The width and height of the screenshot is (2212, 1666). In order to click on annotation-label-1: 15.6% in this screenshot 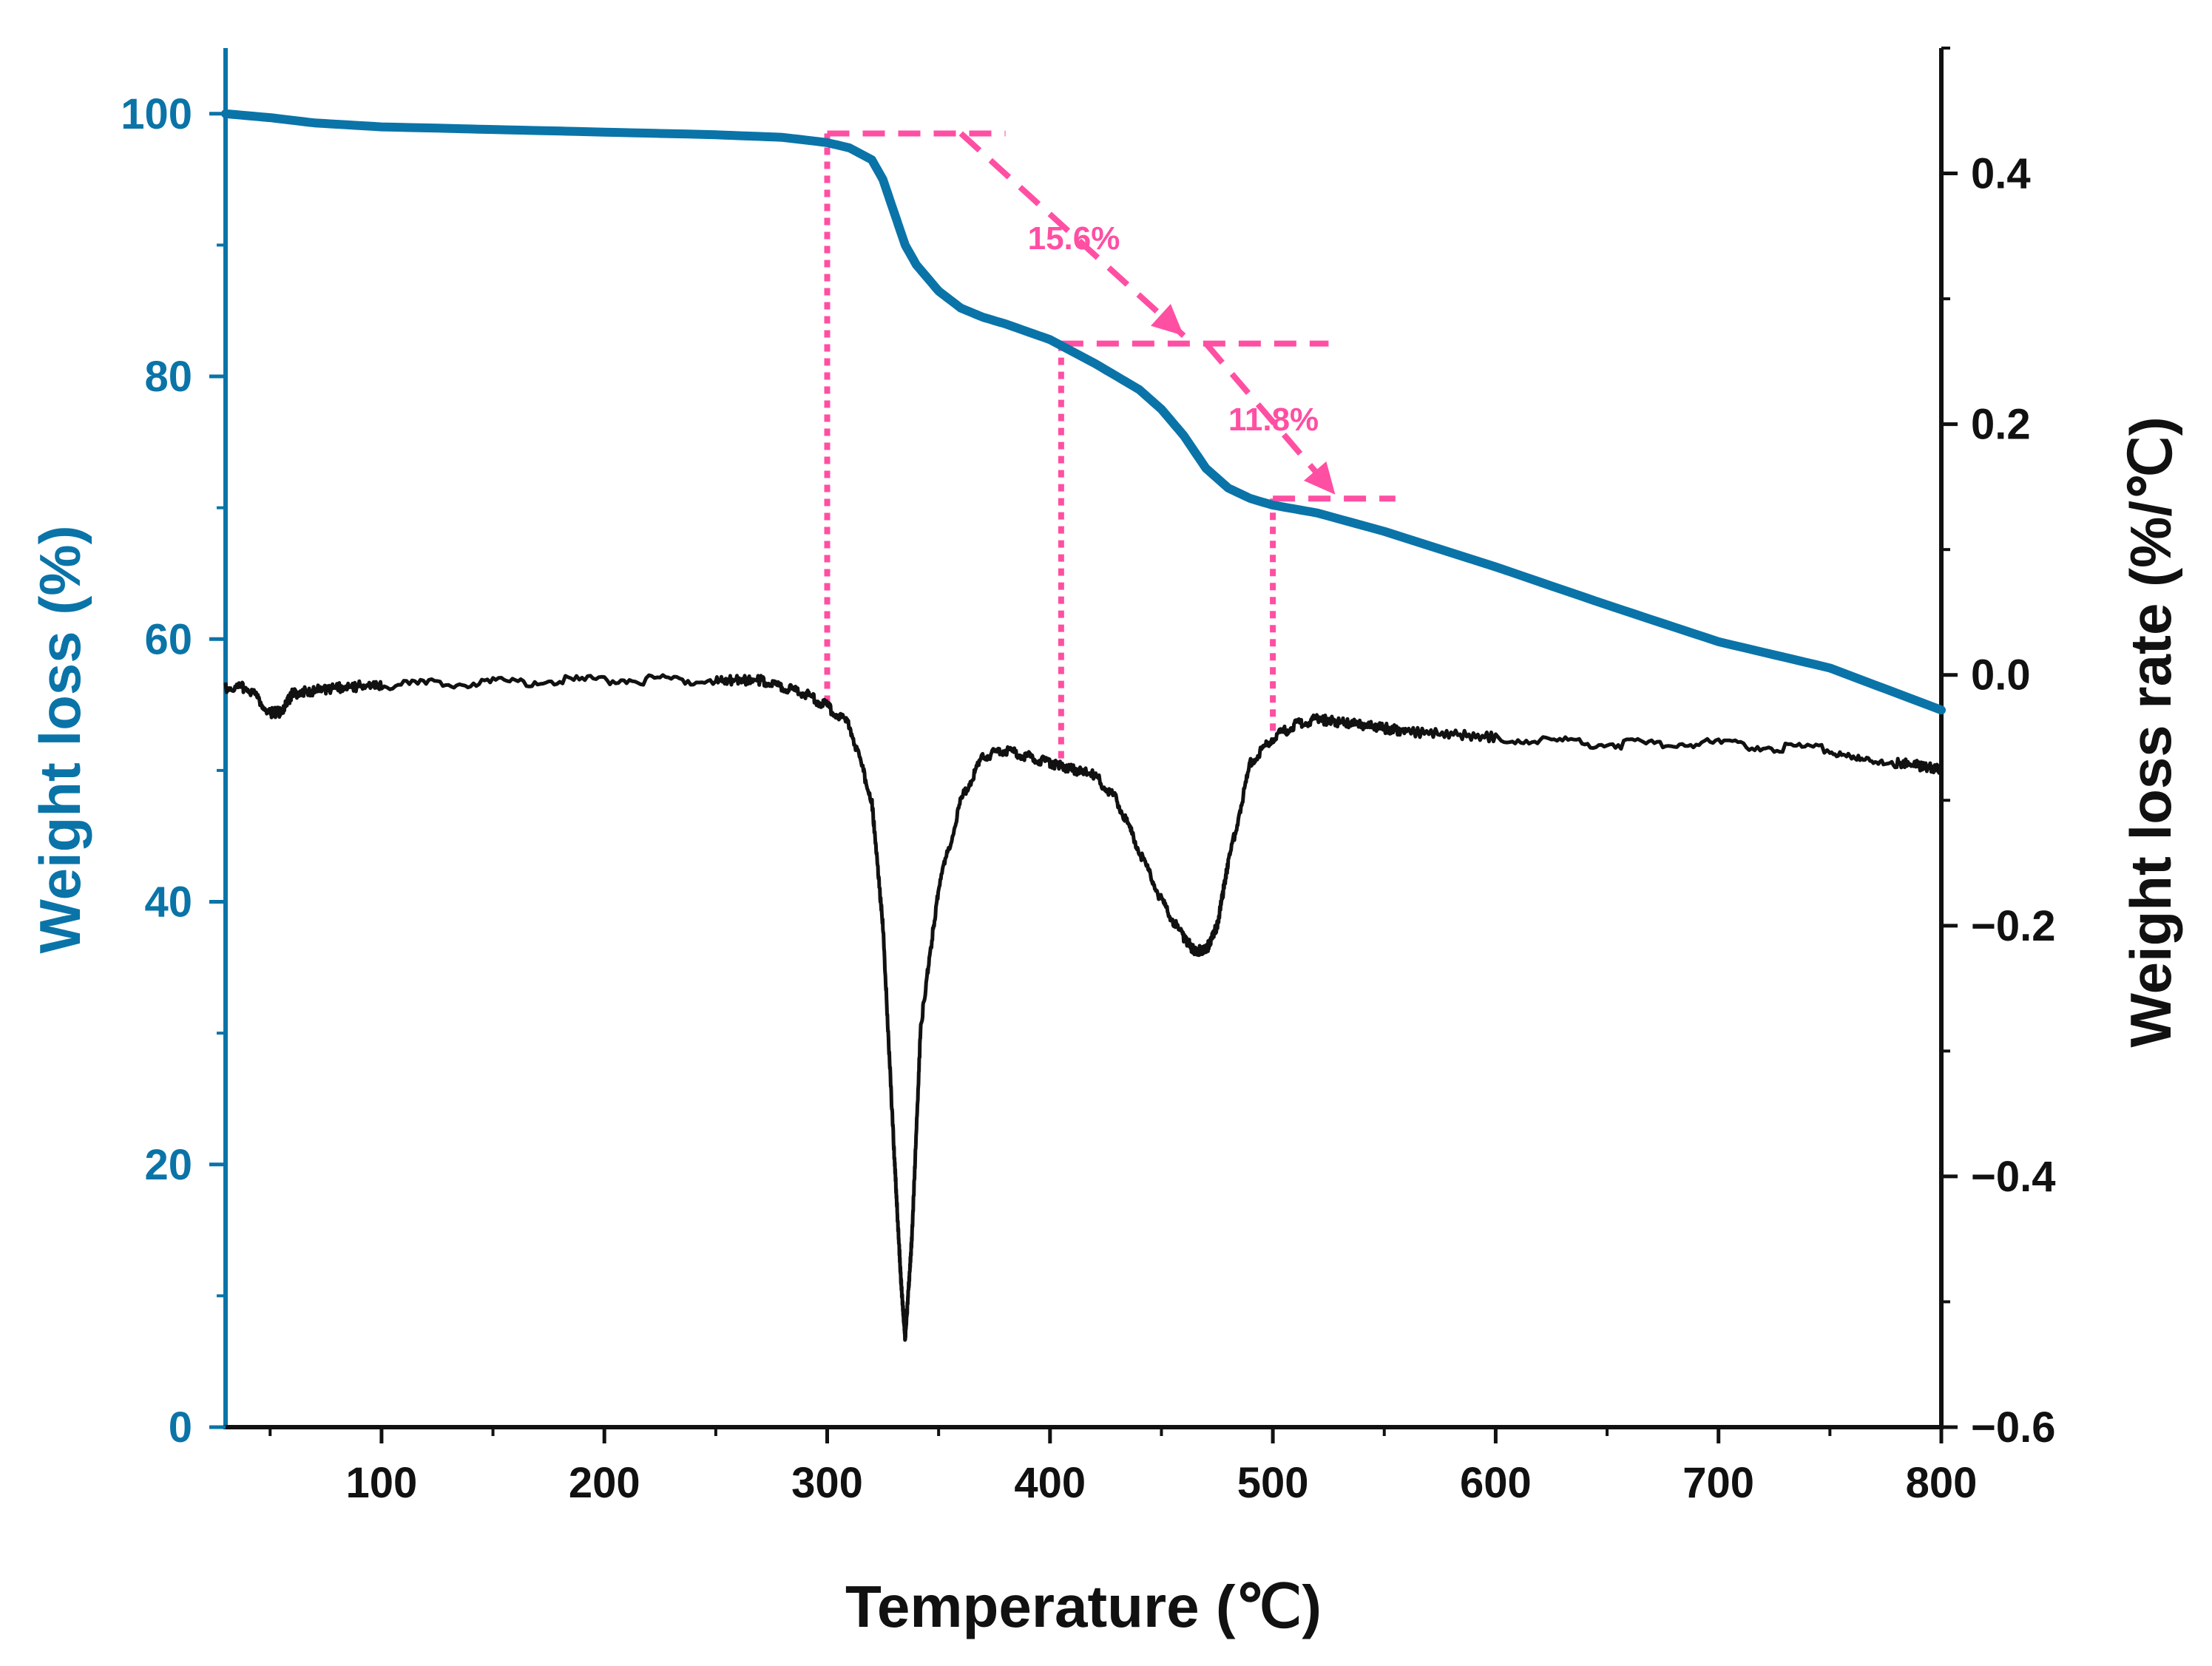, I will do `click(1074, 238)`.